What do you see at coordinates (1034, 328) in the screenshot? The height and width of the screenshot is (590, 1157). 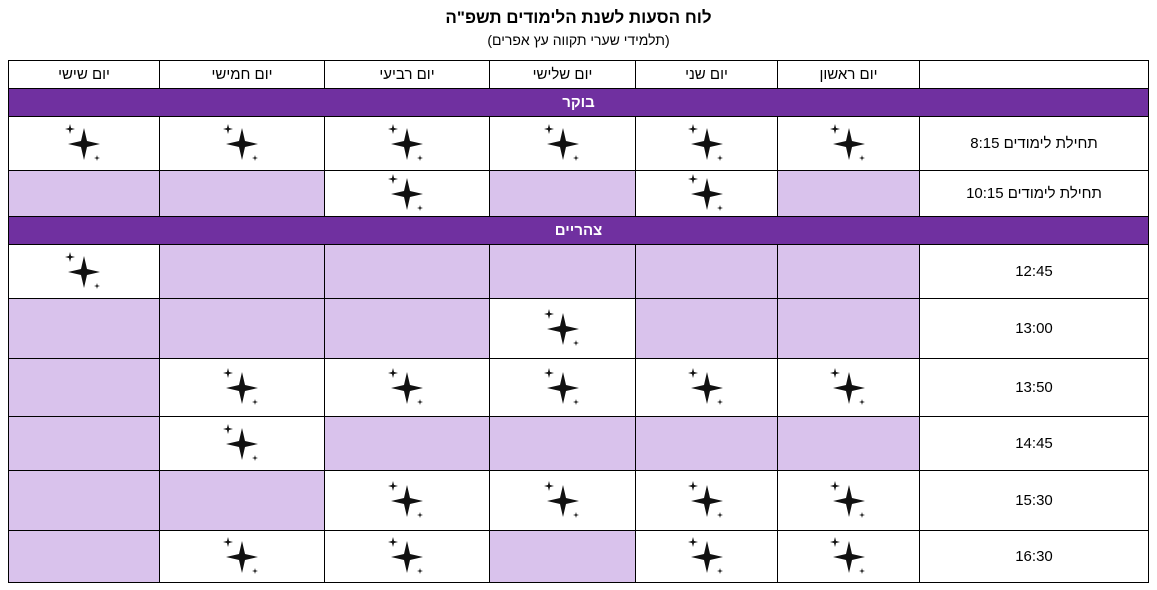 I see `time-cell: 13:00` at bounding box center [1034, 328].